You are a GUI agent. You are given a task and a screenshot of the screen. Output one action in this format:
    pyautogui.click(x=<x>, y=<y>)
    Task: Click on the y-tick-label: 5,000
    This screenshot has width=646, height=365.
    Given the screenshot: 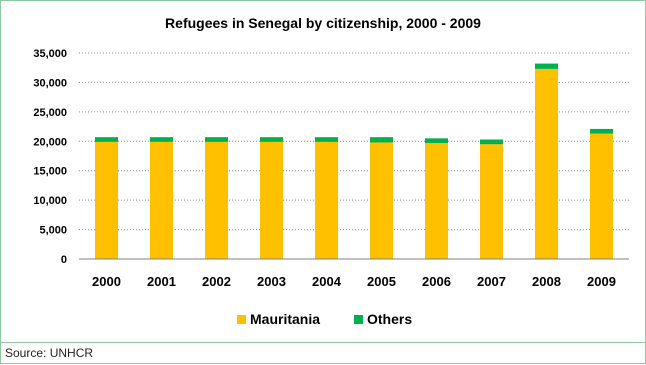 What is the action you would take?
    pyautogui.click(x=53, y=231)
    